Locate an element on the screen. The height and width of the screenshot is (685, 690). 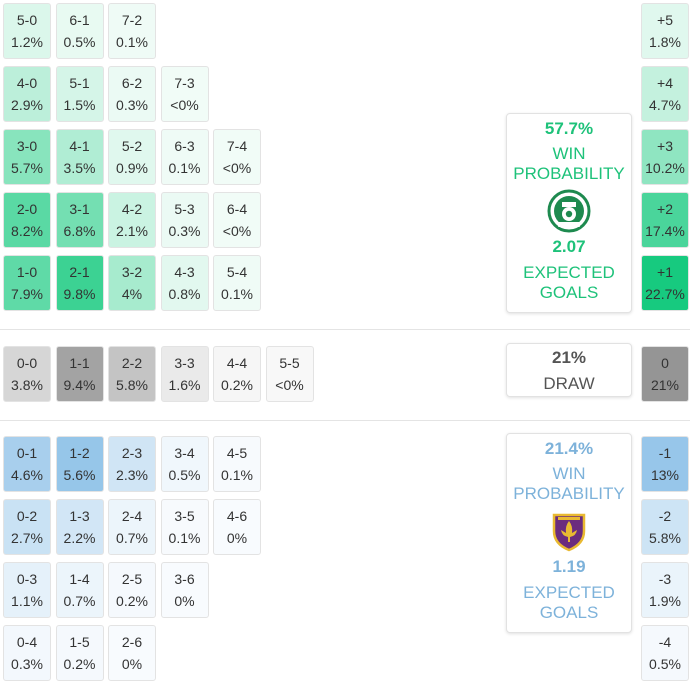
score-label: 1-3 is located at coordinates (79, 516).